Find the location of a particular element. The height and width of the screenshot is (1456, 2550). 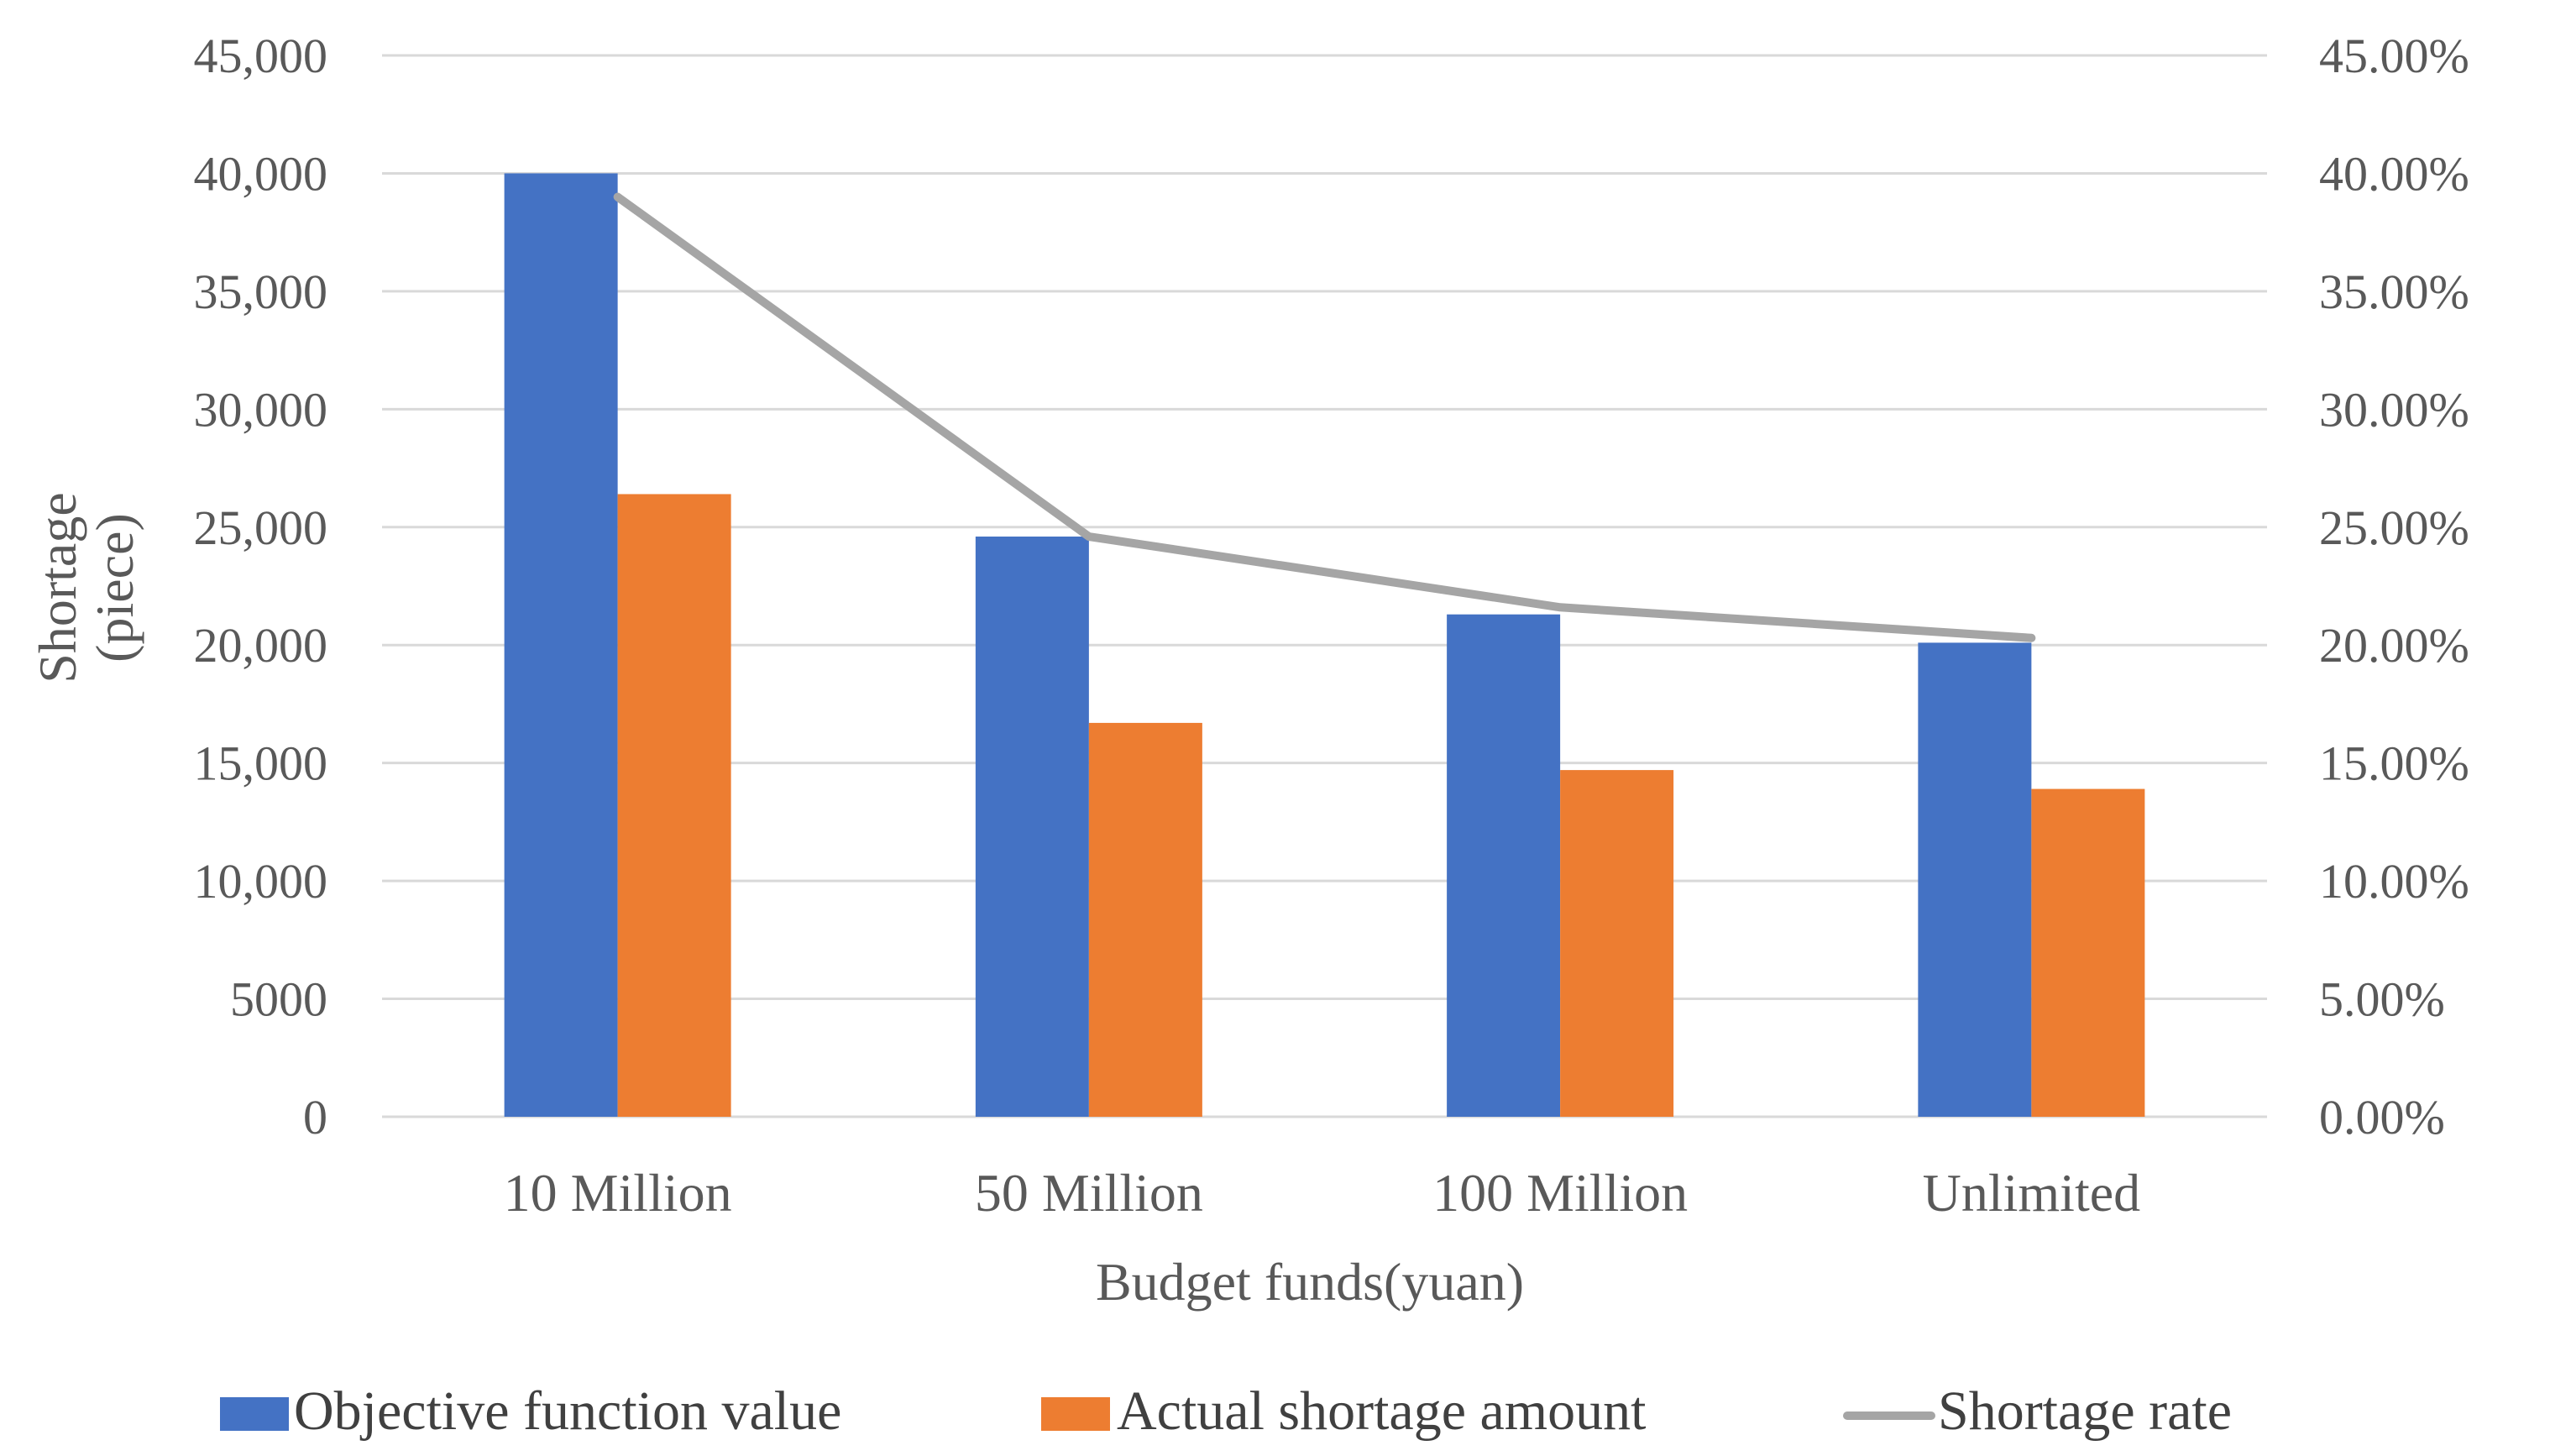

y-tick-label: 45,000 is located at coordinates (261, 56).